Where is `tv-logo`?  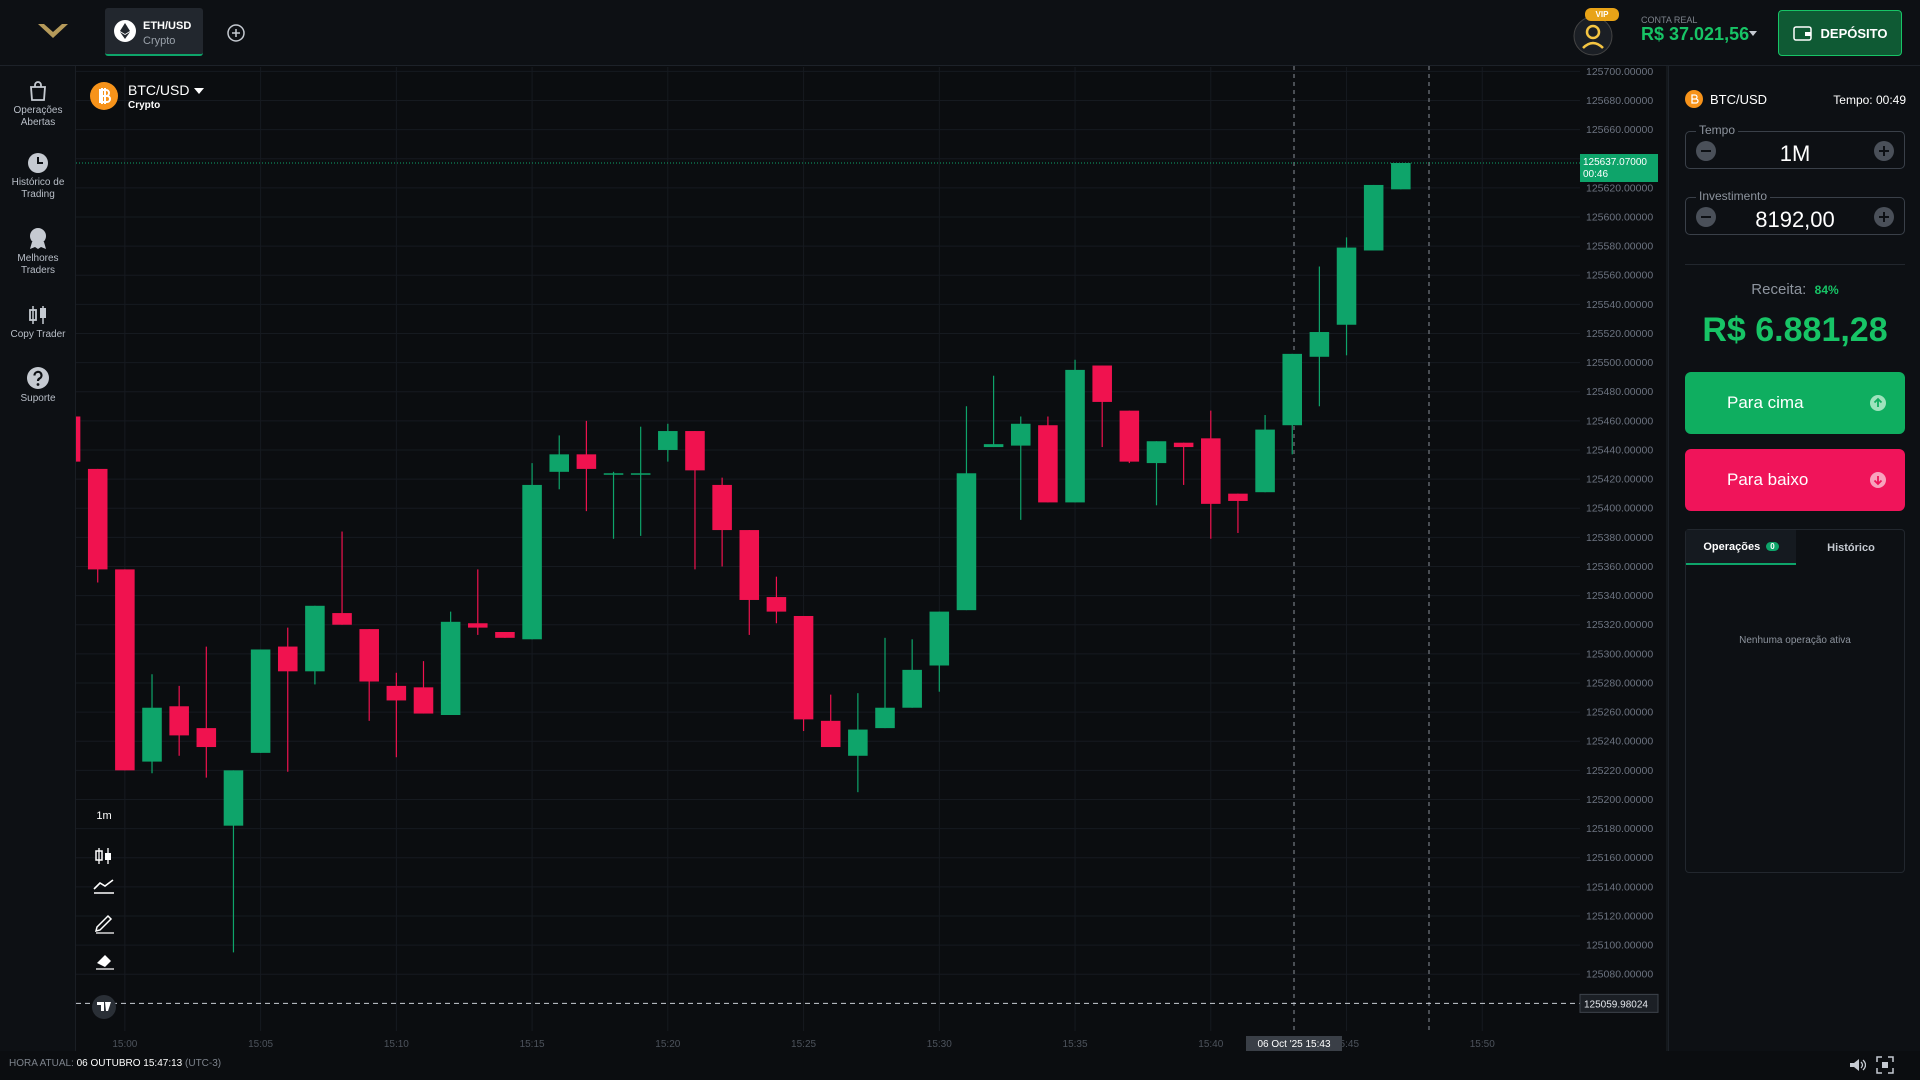 tv-logo is located at coordinates (104, 1007).